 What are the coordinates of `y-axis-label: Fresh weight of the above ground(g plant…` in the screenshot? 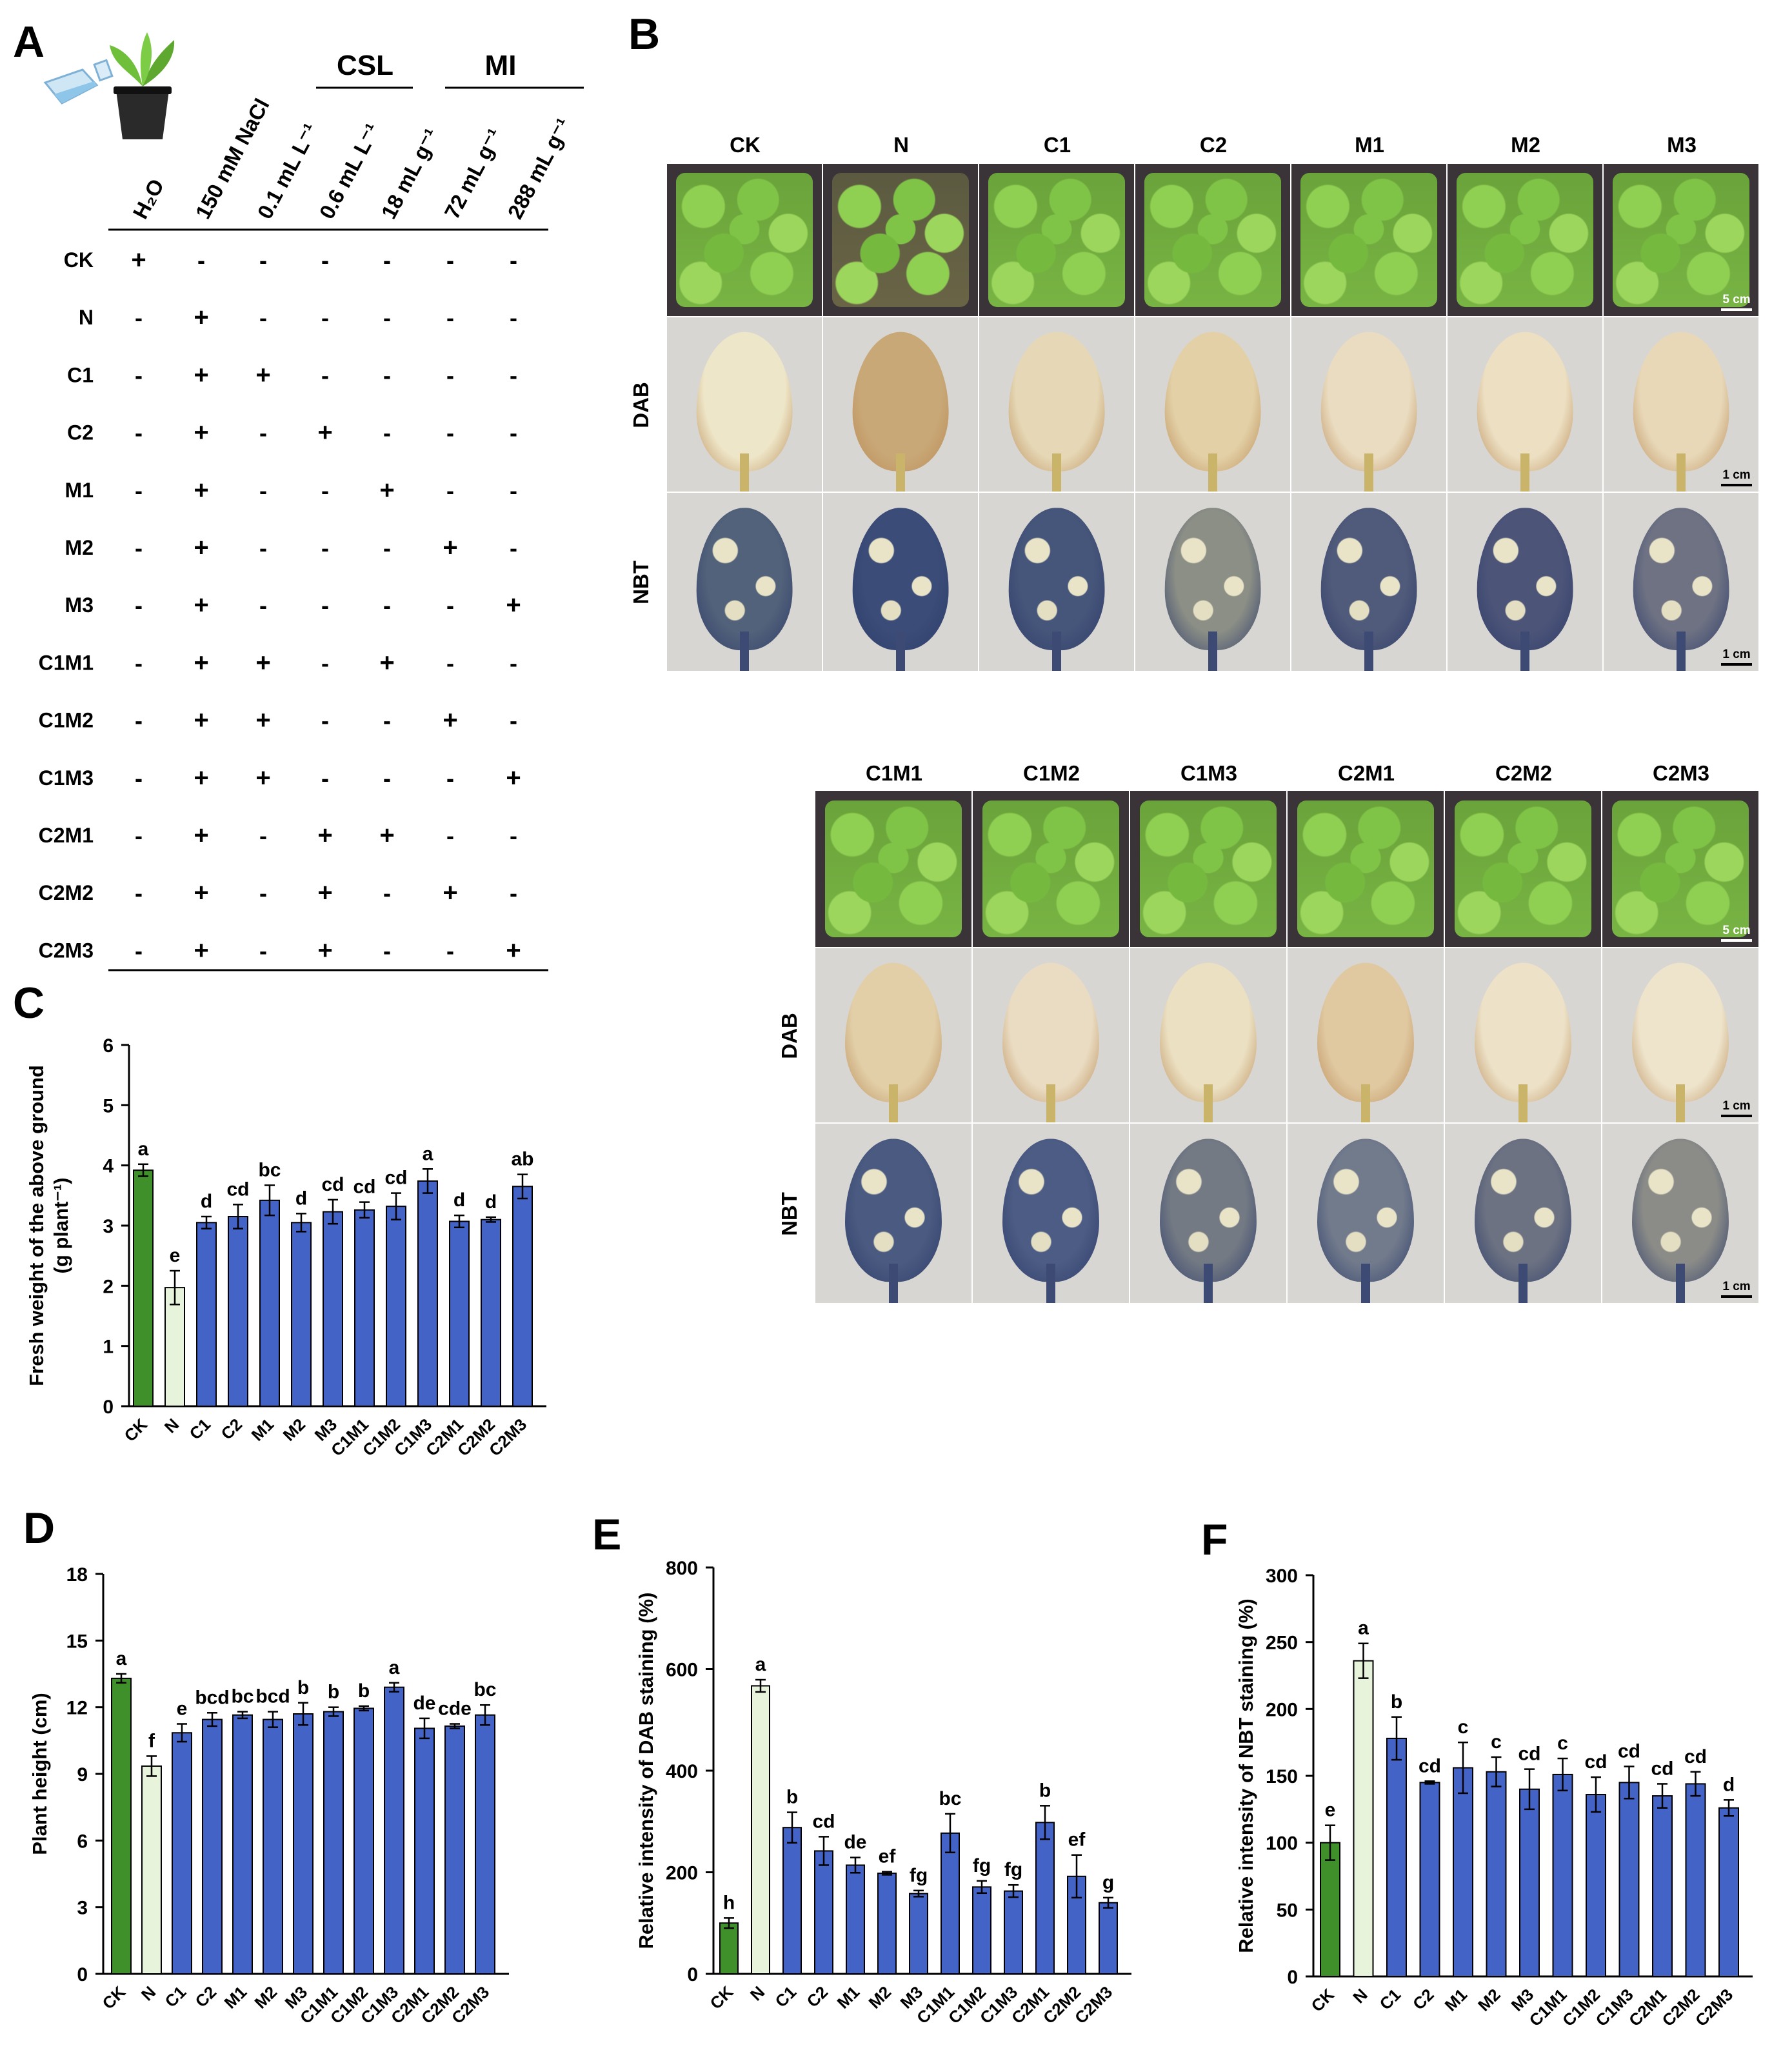 It's located at (48, 1225).